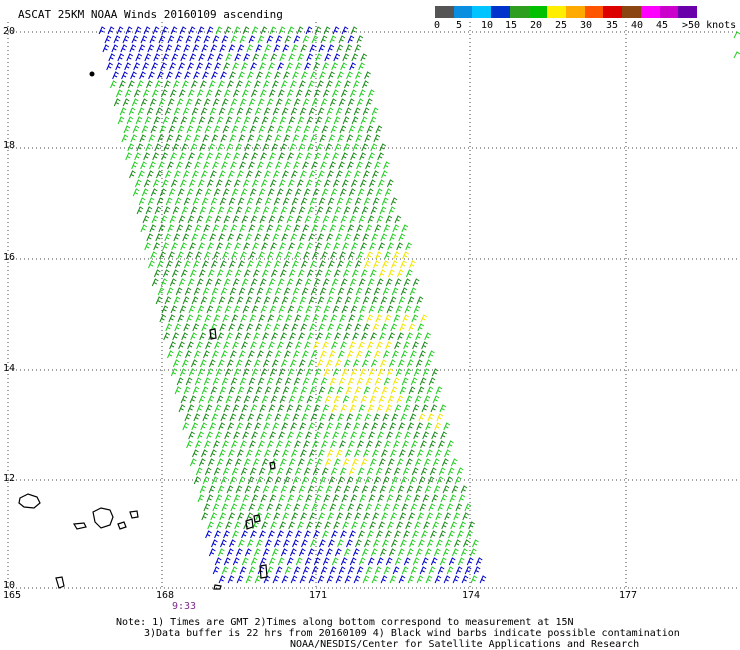 This screenshot has height=650, width=740. What do you see at coordinates (60, 582) in the screenshot?
I see `island-outline` at bounding box center [60, 582].